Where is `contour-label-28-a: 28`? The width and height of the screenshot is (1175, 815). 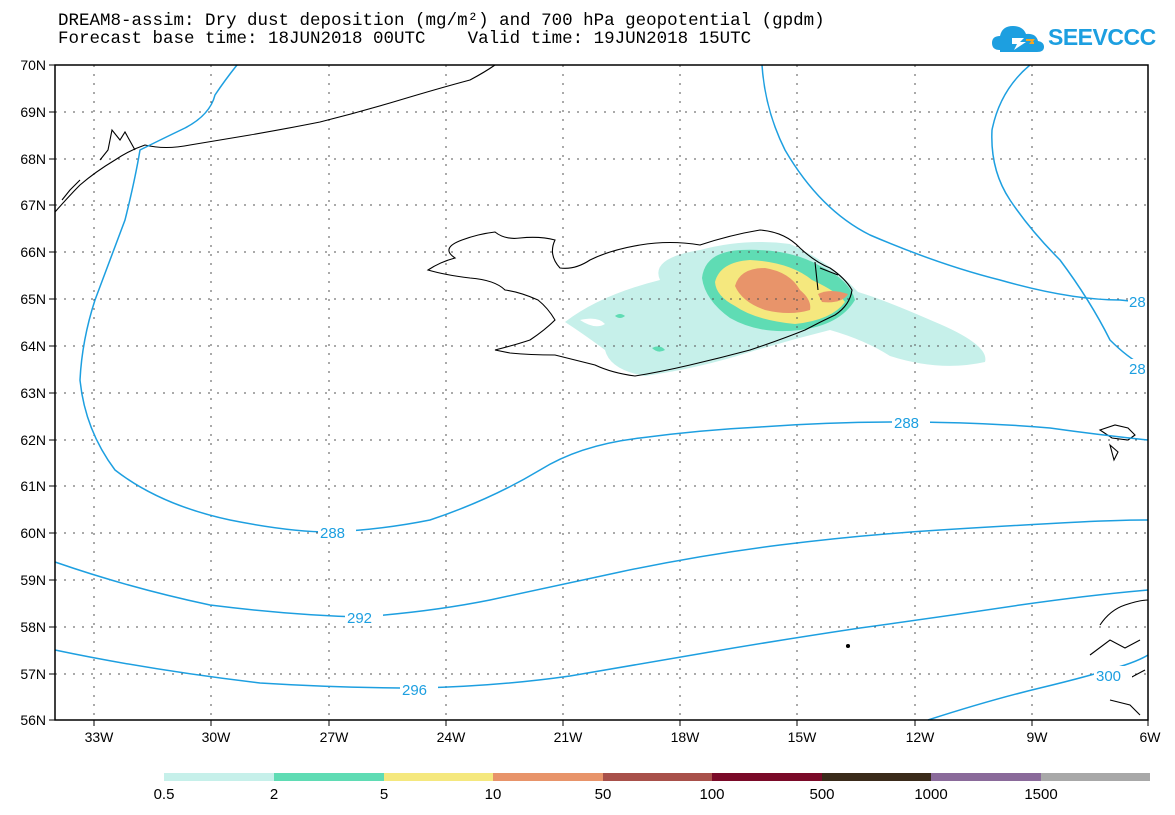 contour-label-28-a: 28 is located at coordinates (1137, 302).